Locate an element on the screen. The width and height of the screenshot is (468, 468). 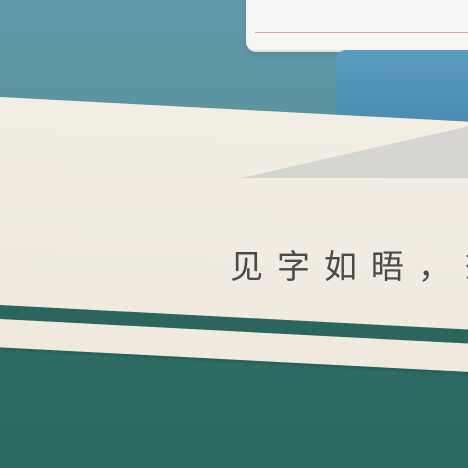
paper-stack is located at coordinates (357, 26).